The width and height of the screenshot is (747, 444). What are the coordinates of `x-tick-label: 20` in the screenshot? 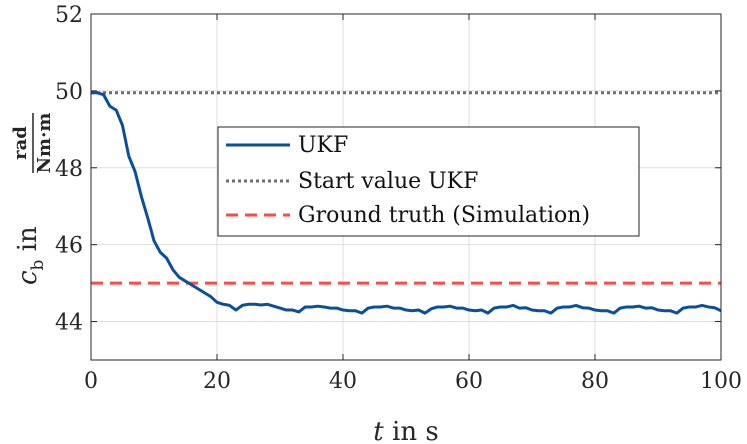 It's located at (217, 381).